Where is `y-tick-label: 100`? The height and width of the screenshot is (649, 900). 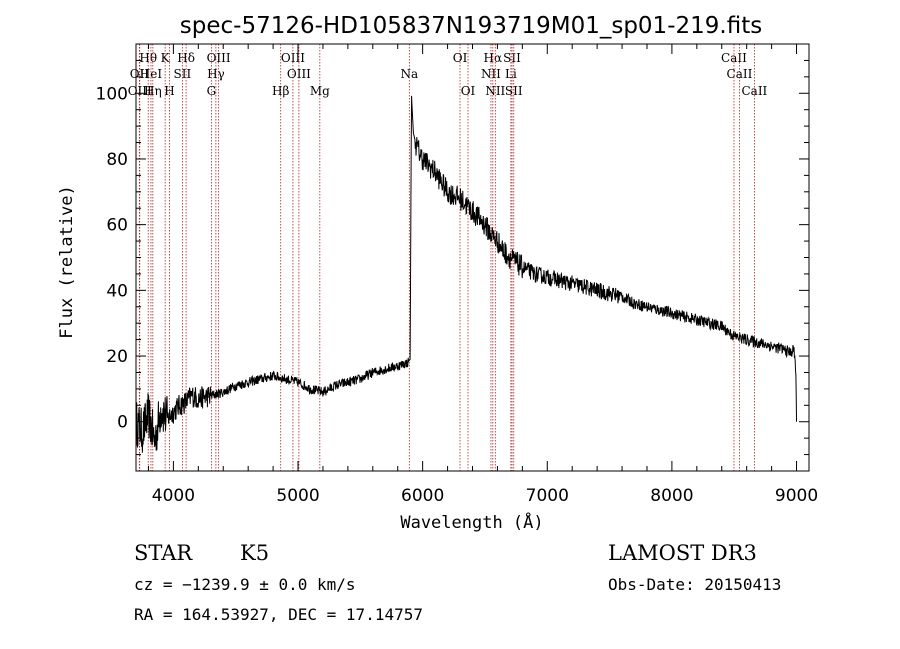 y-tick-label: 100 is located at coordinates (112, 94).